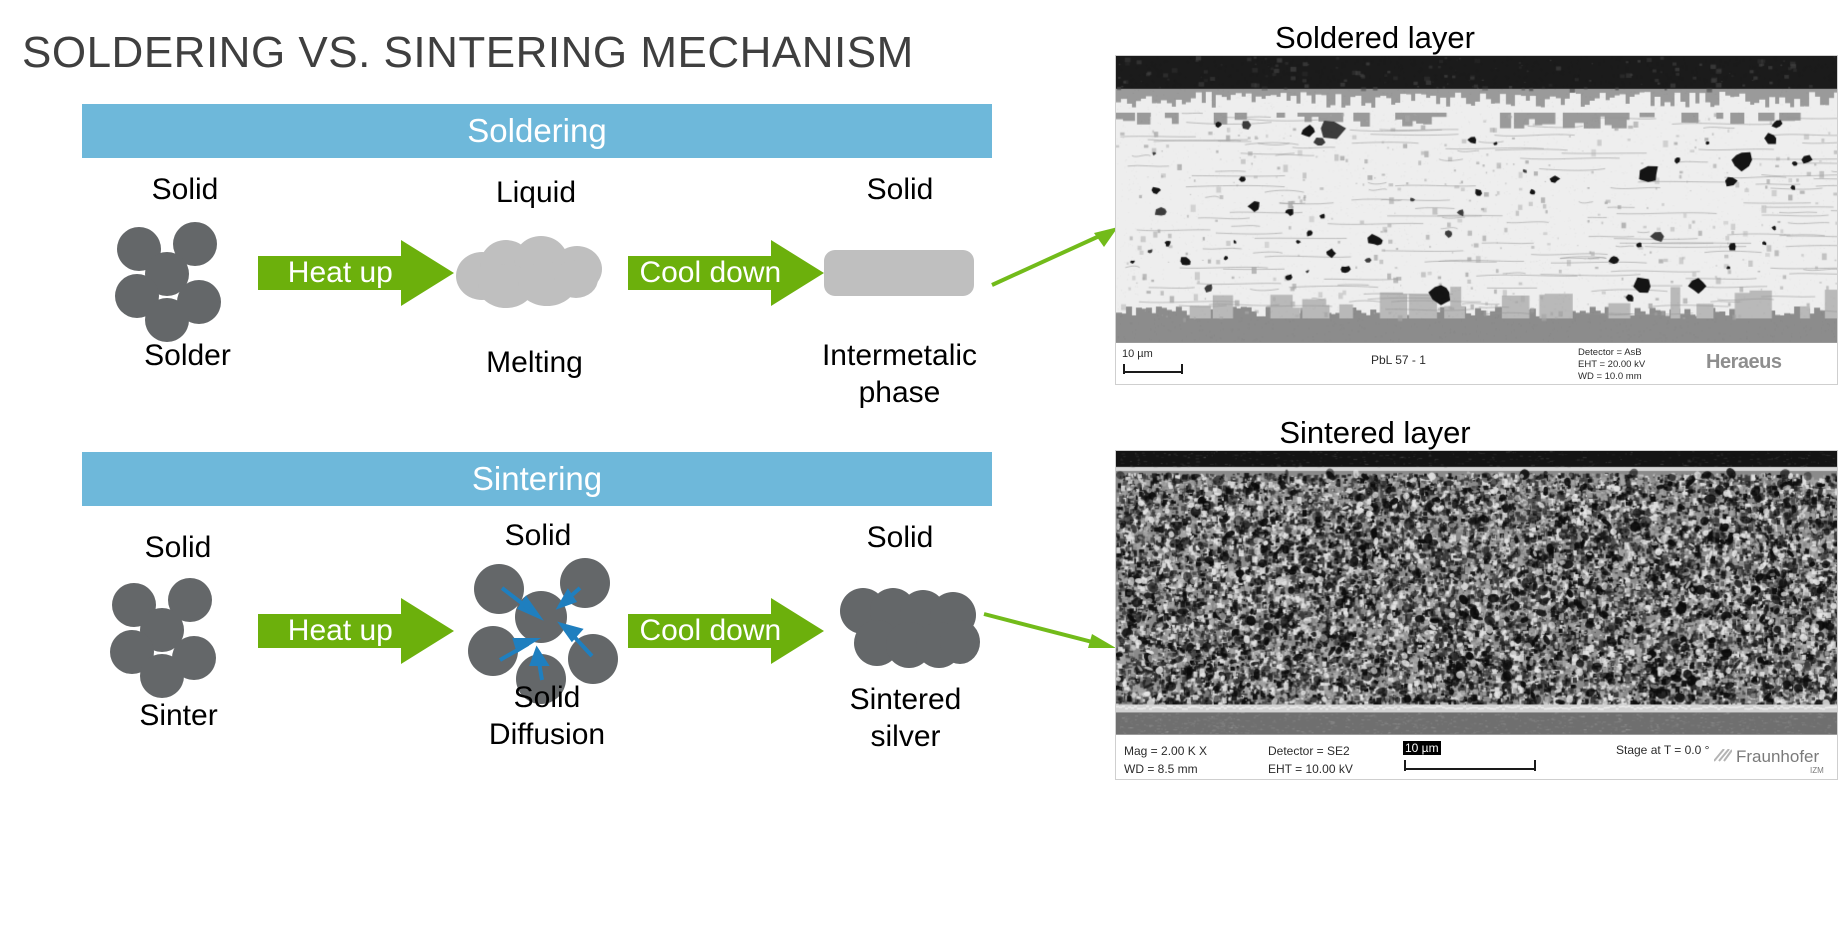  What do you see at coordinates (538, 535) in the screenshot?
I see `sintering-step-2-state: Solid` at bounding box center [538, 535].